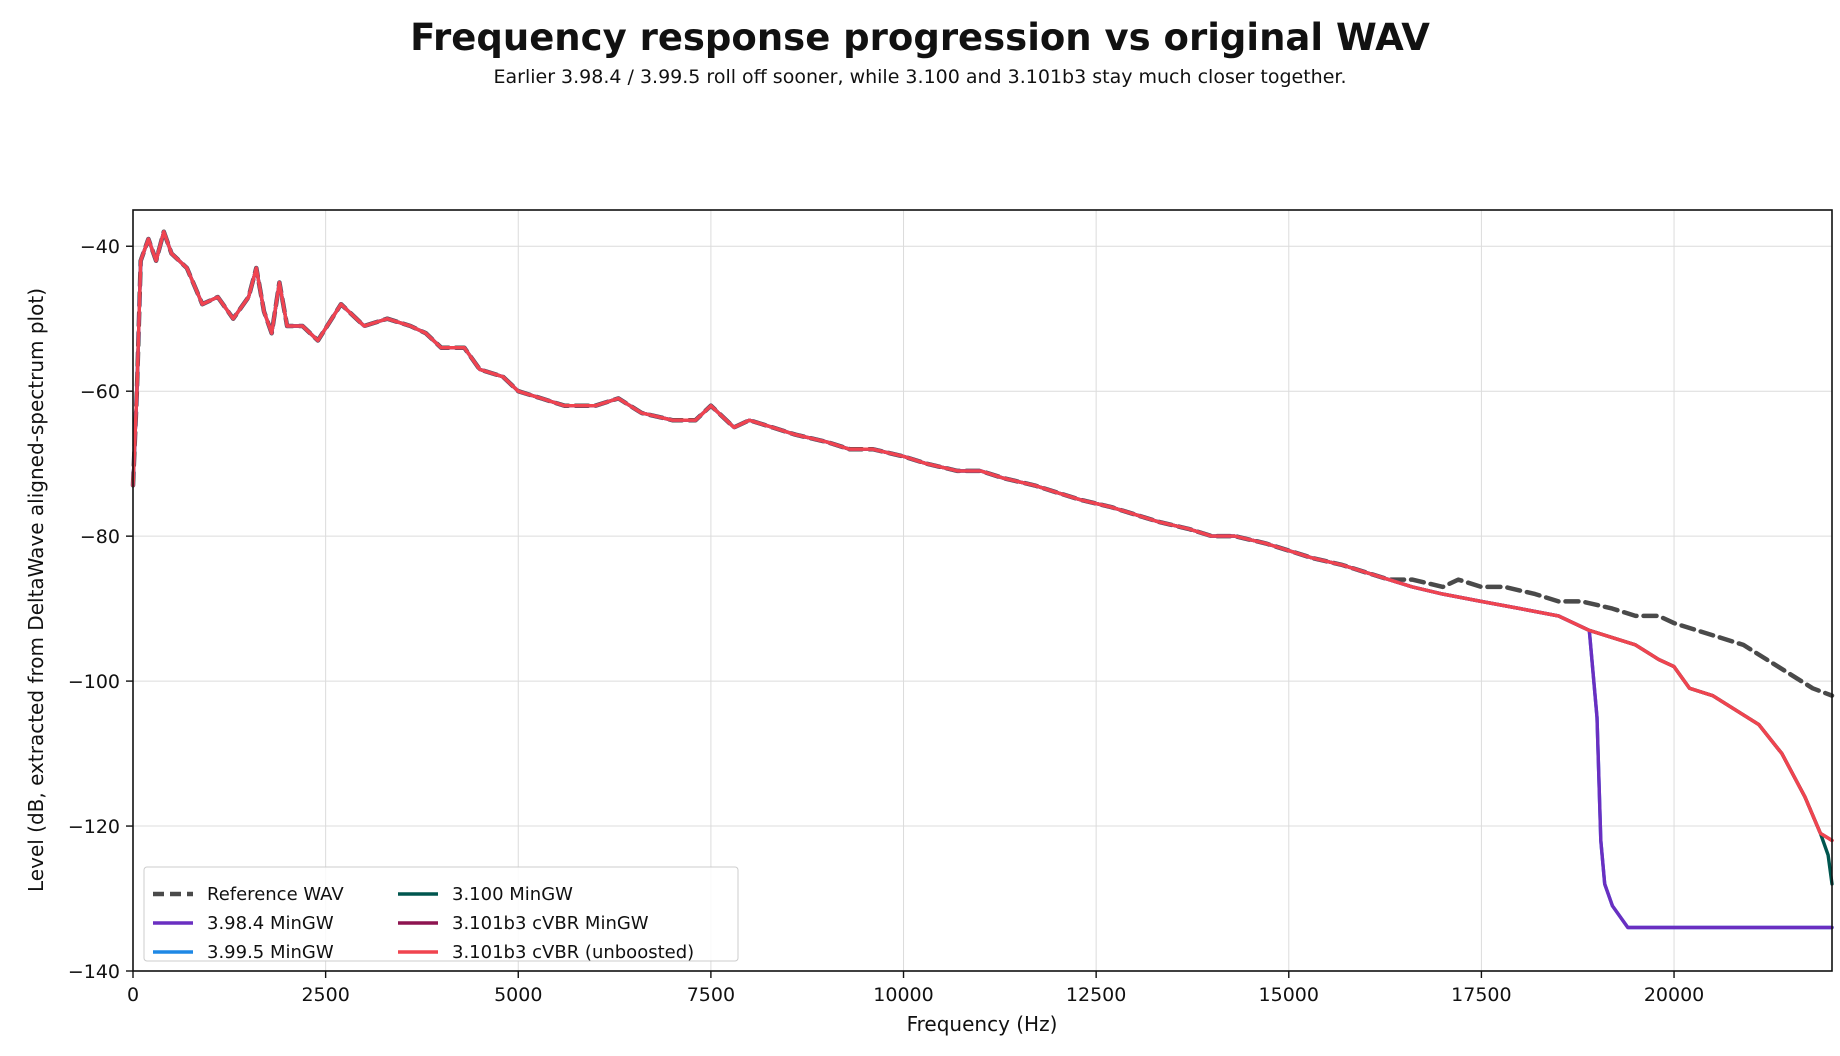 Image resolution: width=1840 pixels, height=1056 pixels. I want to click on x-tick-label: 2500, so click(325, 995).